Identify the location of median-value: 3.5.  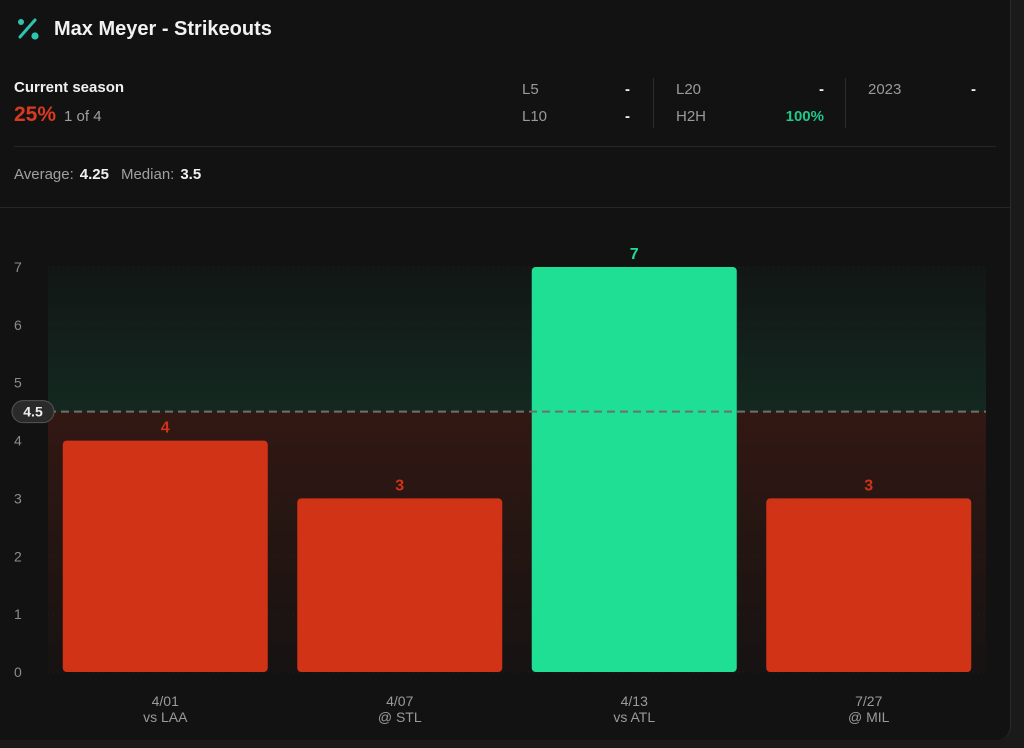
(191, 174).